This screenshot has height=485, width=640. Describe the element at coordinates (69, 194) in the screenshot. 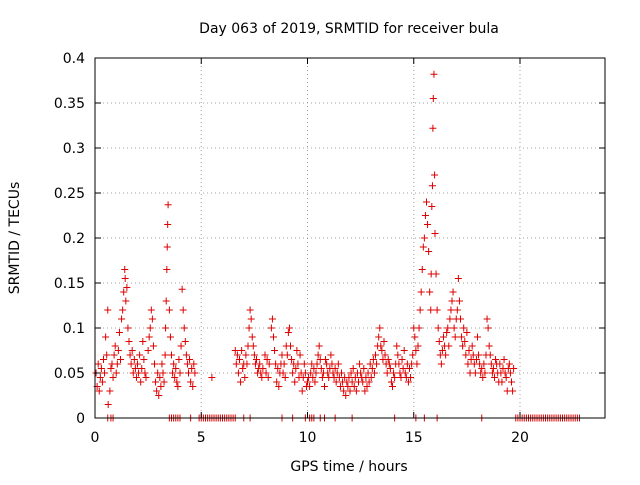

I see `y-tick-label: 0.25` at that location.